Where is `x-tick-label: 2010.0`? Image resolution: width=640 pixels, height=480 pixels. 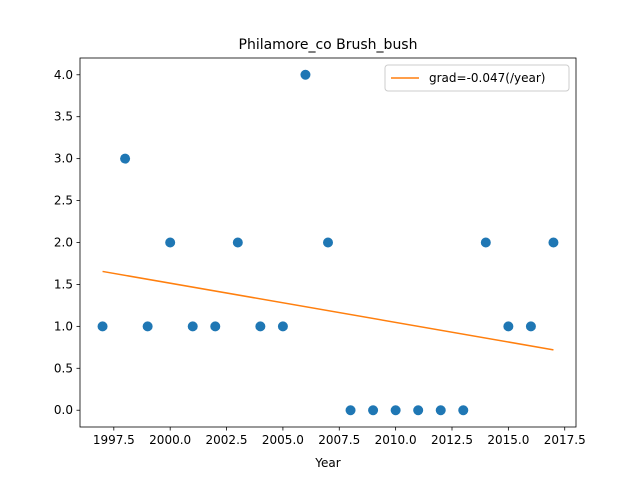 x-tick-label: 2010.0 is located at coordinates (396, 440).